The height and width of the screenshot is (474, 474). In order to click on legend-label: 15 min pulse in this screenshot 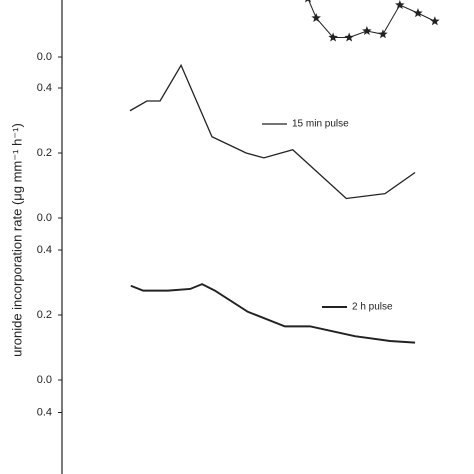, I will do `click(320, 124)`.